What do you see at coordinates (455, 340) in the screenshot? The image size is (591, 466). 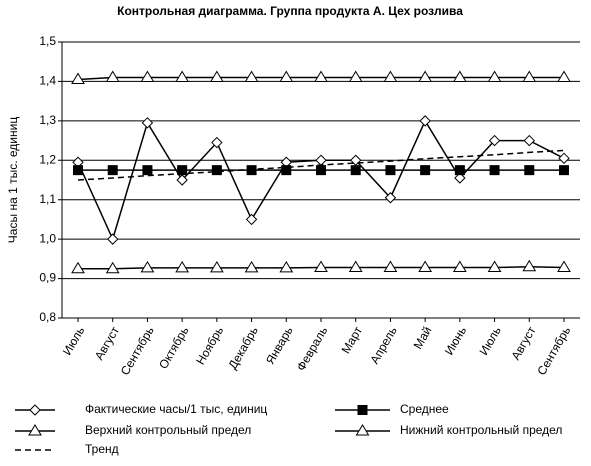 I see `x-tick-label: Июнь` at bounding box center [455, 340].